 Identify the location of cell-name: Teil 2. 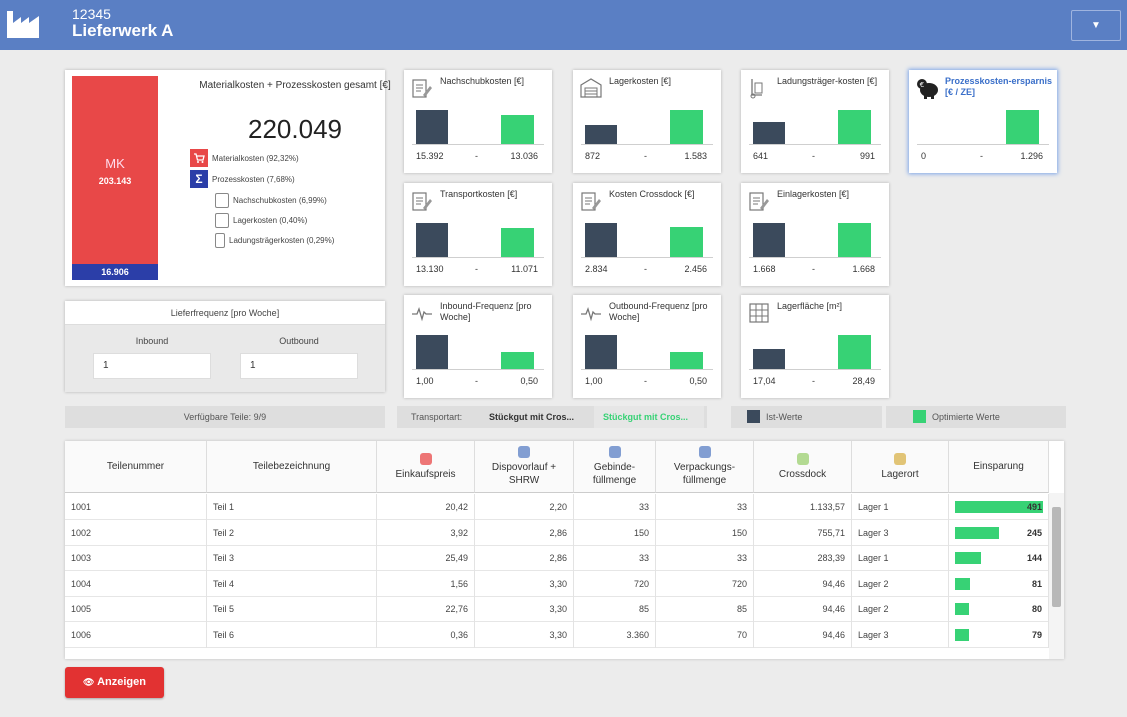
(292, 532).